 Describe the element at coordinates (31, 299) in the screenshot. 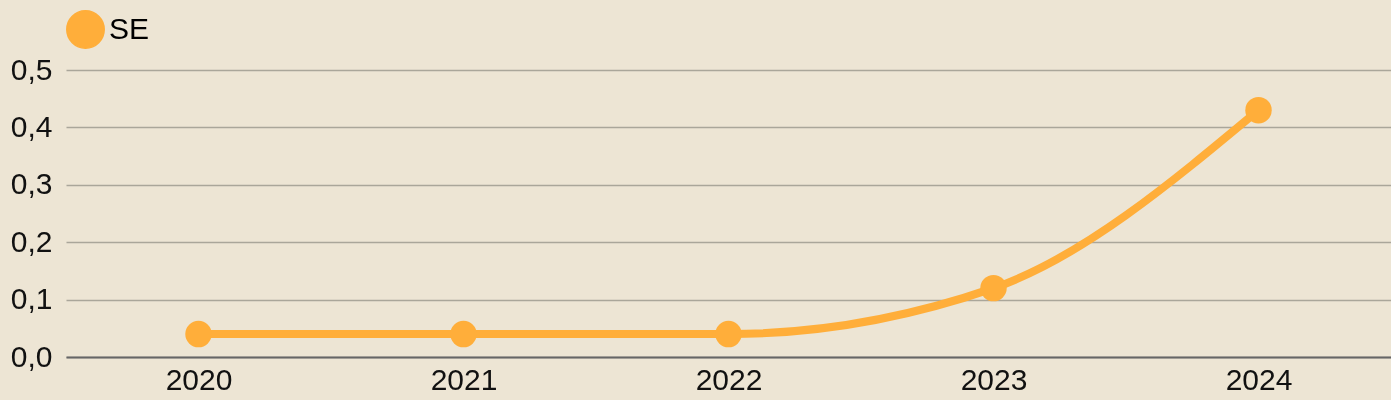

I see `y-tick-label: 0,1` at that location.